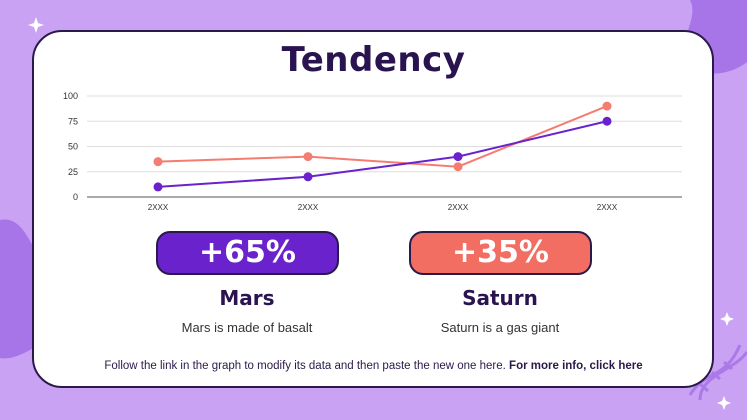 Image resolution: width=747 pixels, height=420 pixels. What do you see at coordinates (500, 327) in the screenshot?
I see `saturn-description: Saturn is a gas giant` at bounding box center [500, 327].